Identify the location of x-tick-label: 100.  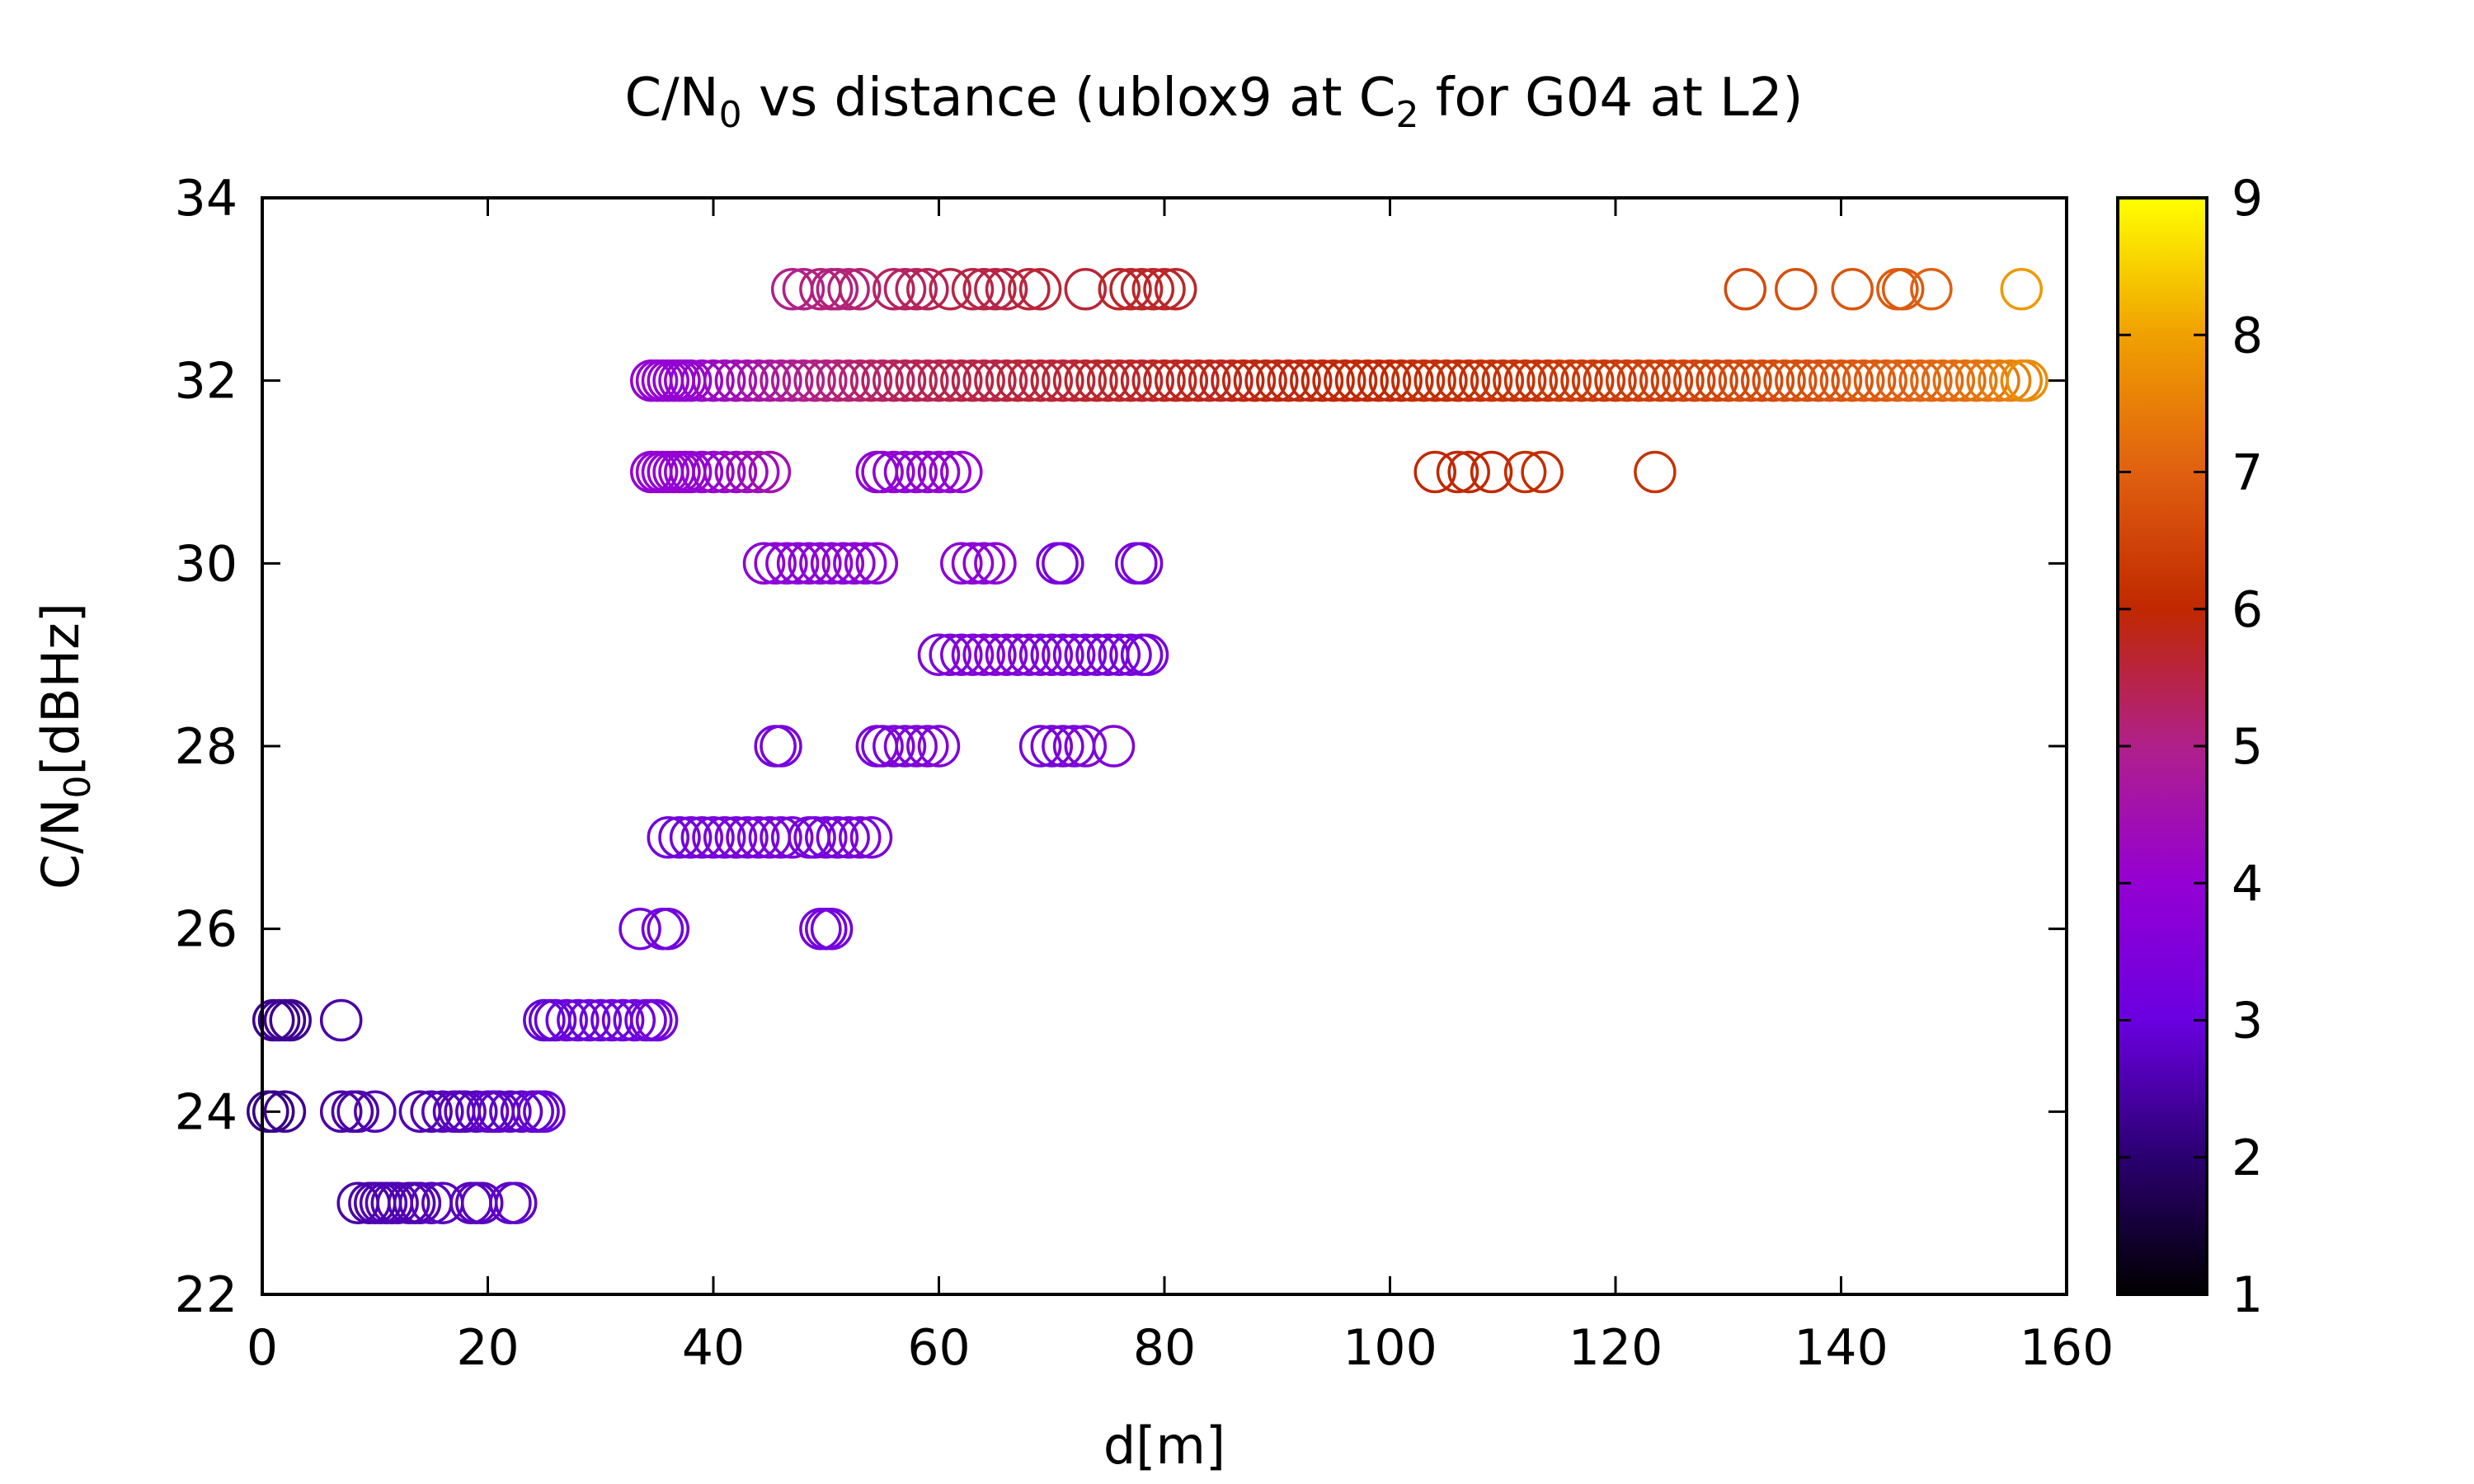
(1390, 1348).